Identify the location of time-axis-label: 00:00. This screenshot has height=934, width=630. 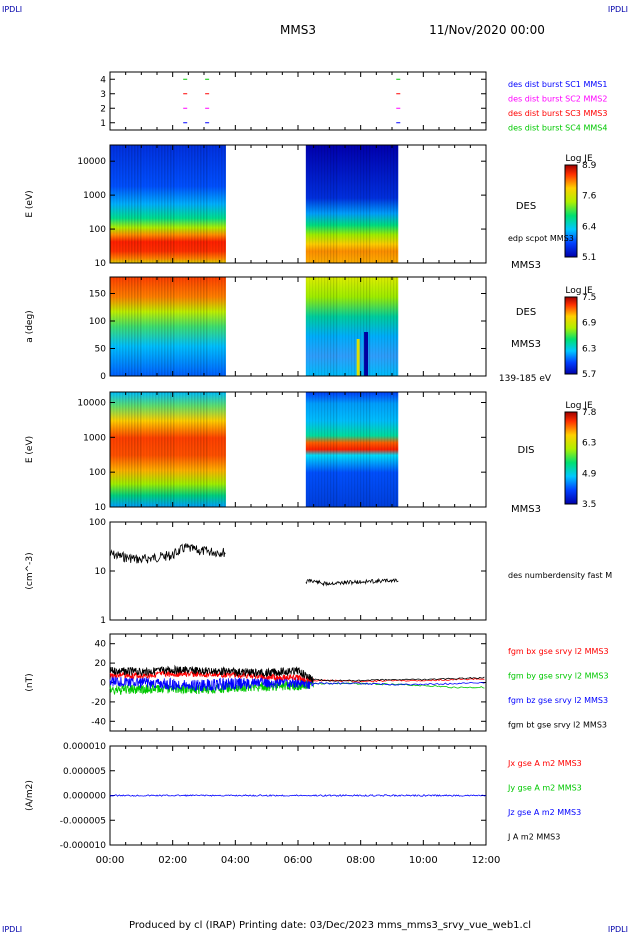
(110, 860).